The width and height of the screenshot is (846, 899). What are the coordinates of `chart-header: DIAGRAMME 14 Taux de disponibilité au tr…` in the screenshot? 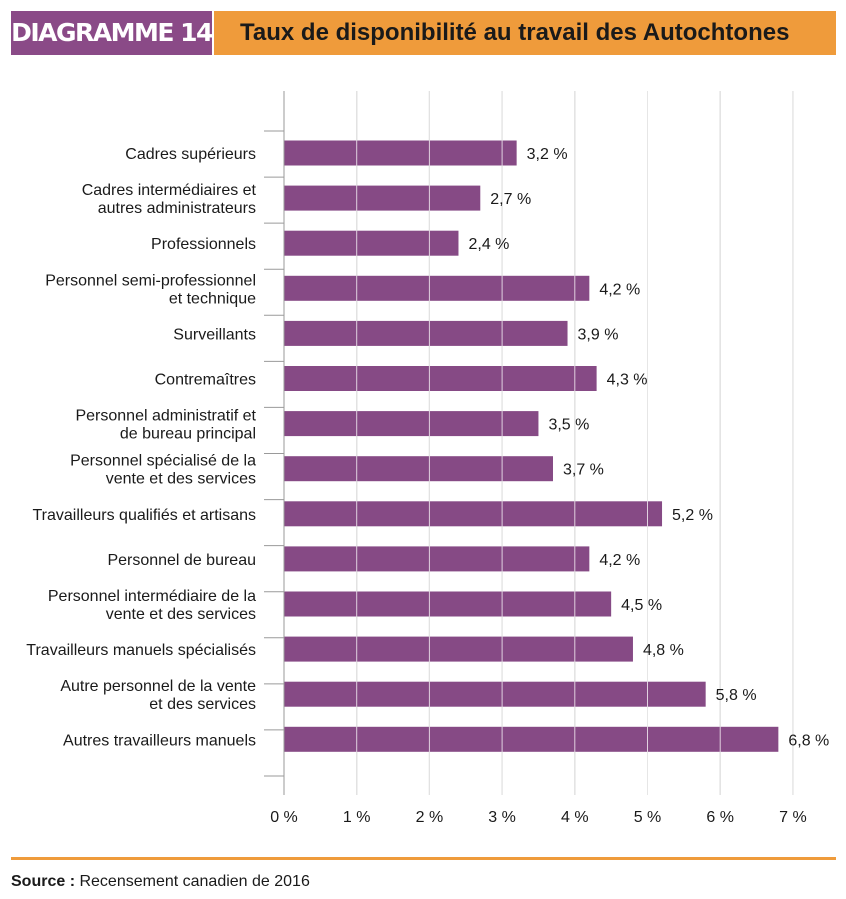 It's located at (423, 33).